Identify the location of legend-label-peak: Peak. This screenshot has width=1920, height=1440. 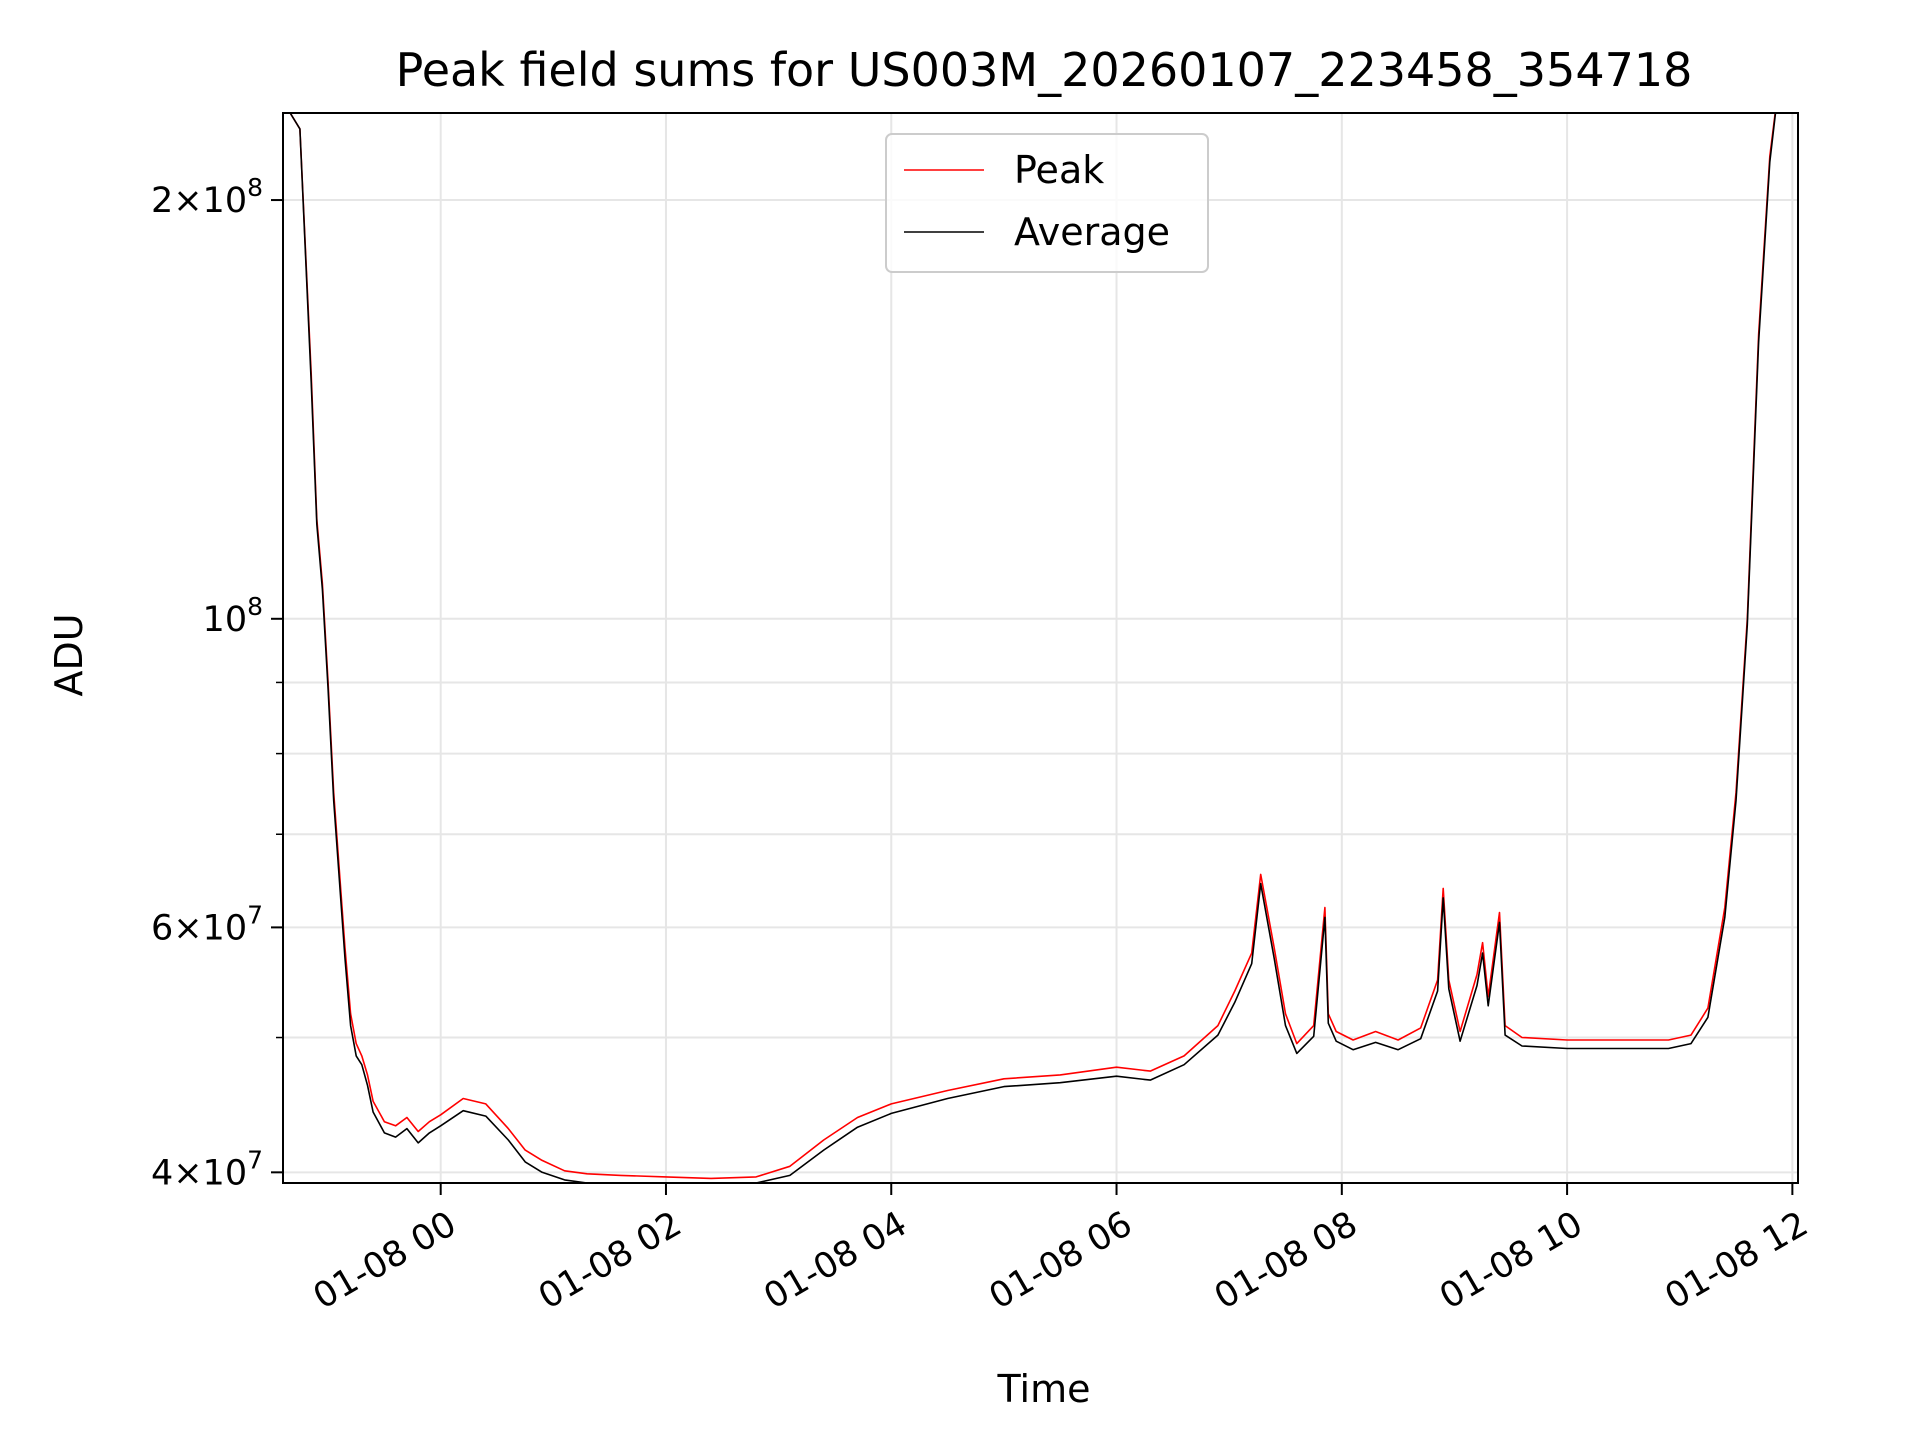
(1059, 170).